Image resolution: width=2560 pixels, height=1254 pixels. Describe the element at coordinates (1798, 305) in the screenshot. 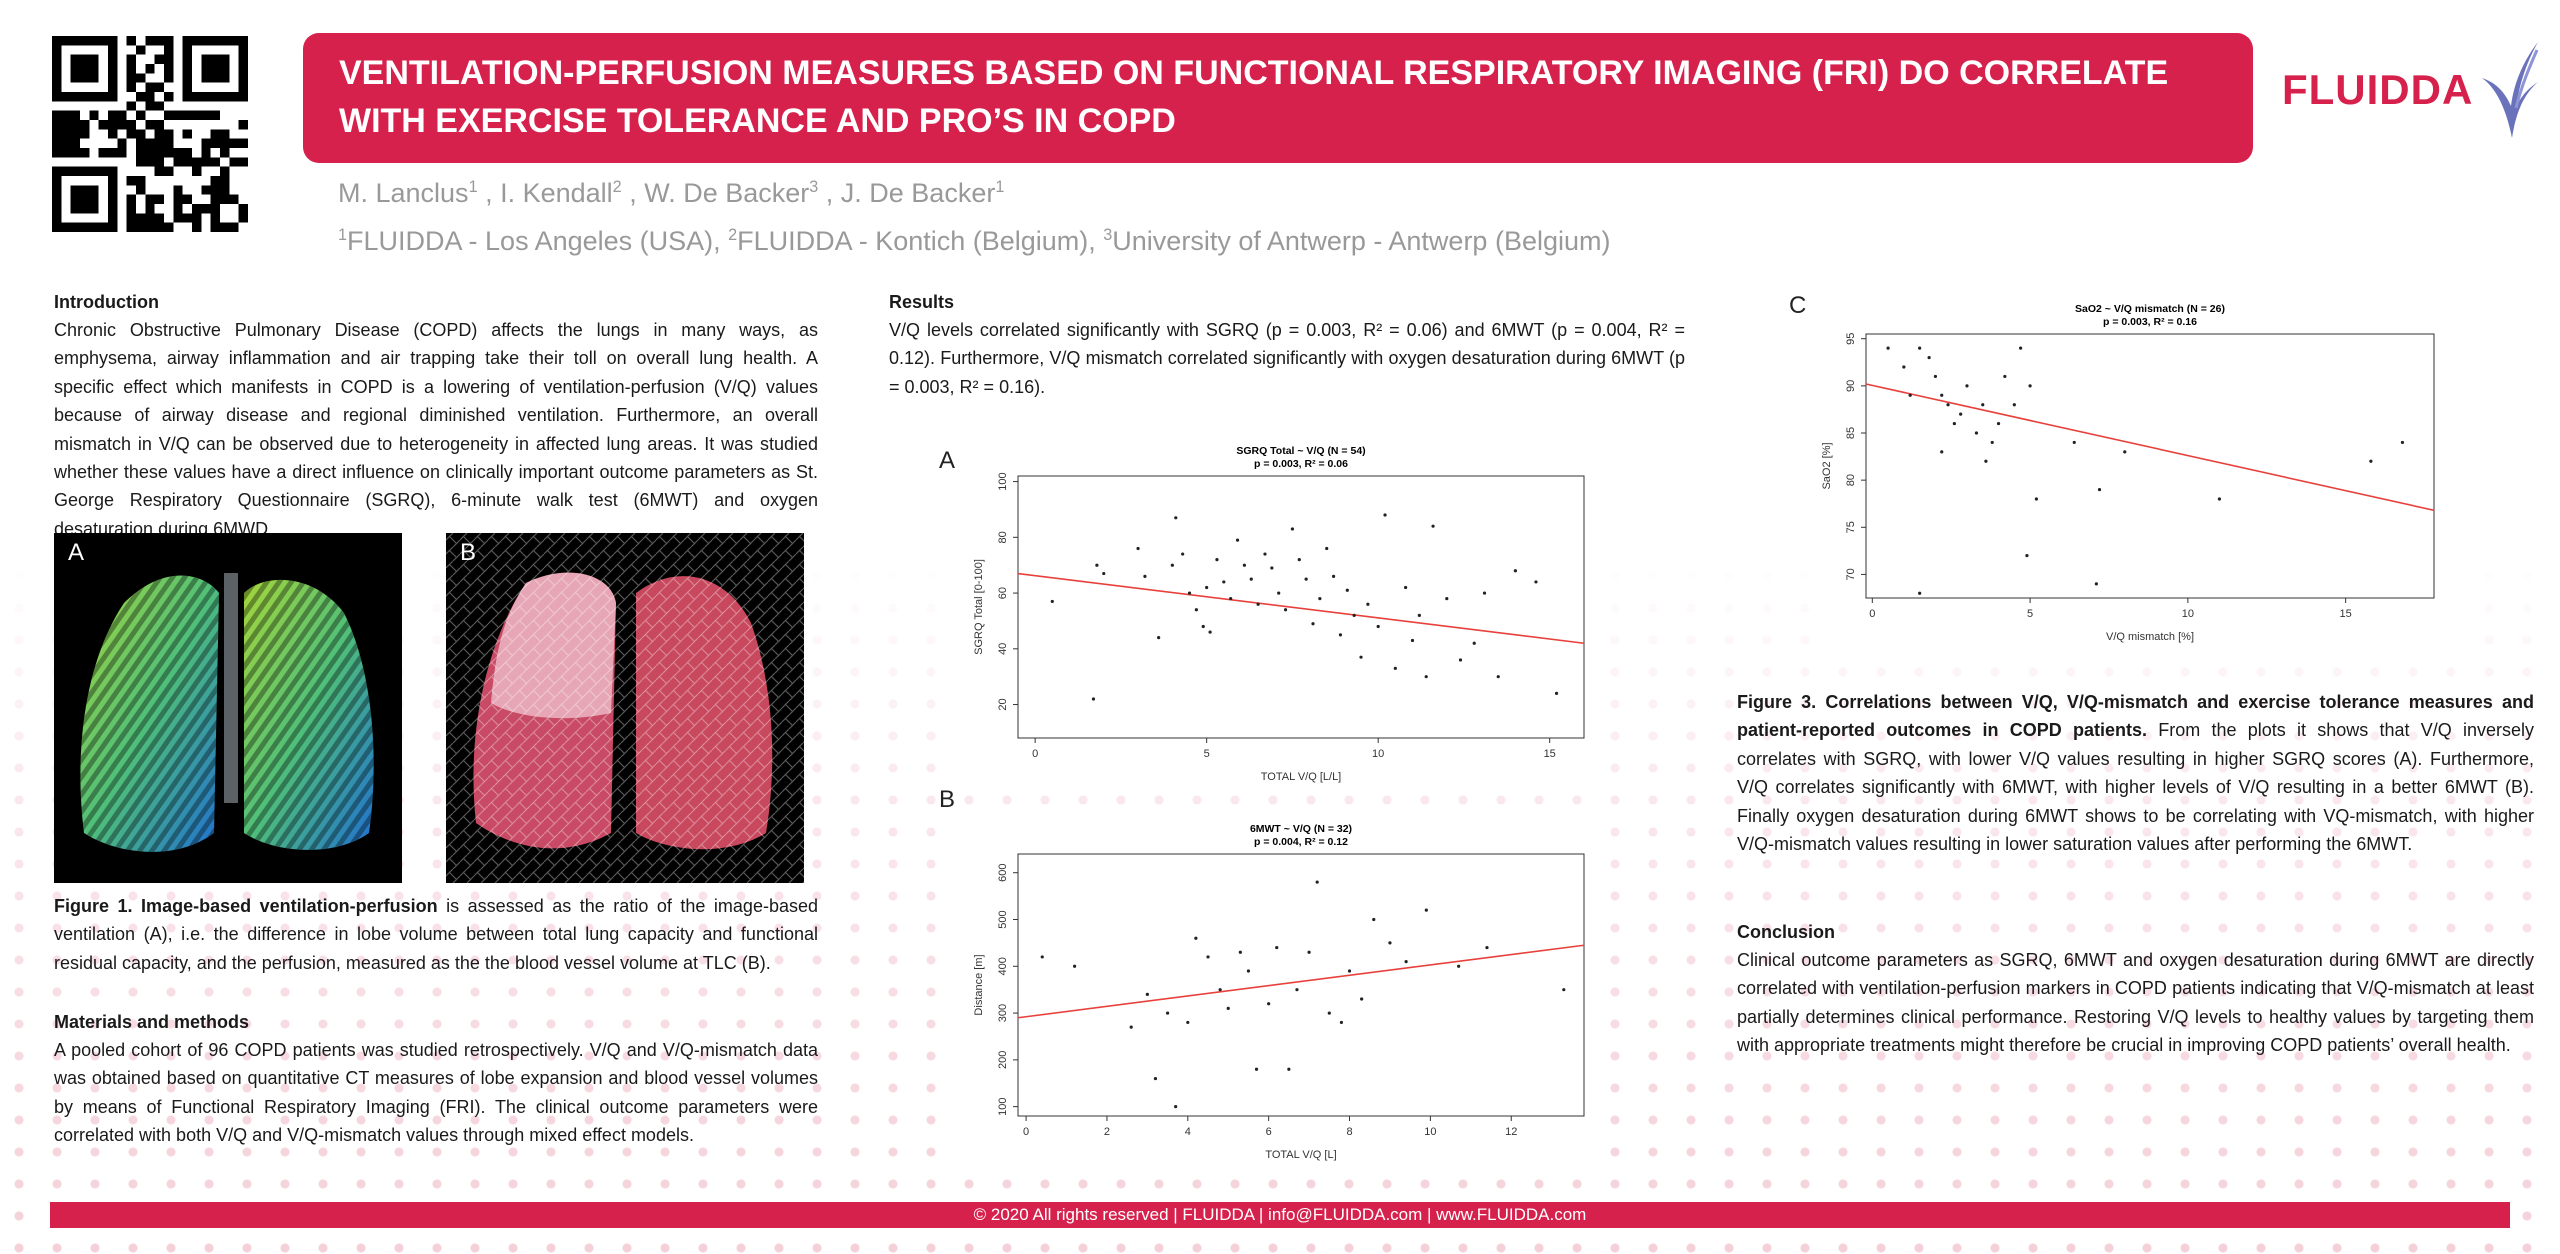

I see `plot-panel-label: C` at that location.